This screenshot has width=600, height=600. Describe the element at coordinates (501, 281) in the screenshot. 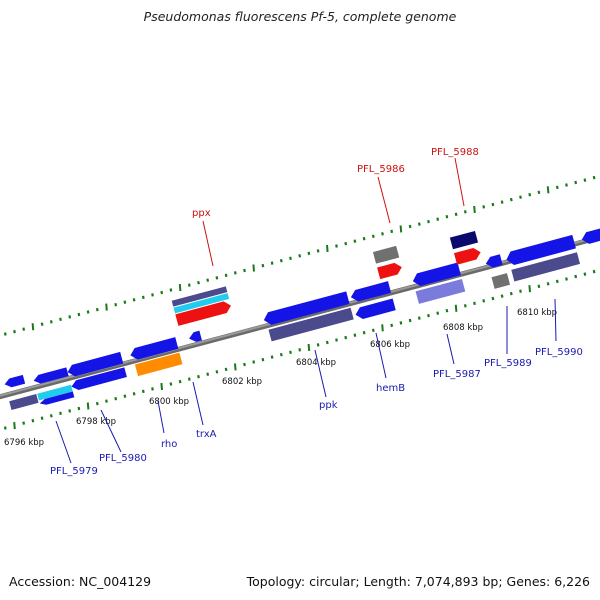

I see `gene-PFL_5989-cog` at that location.